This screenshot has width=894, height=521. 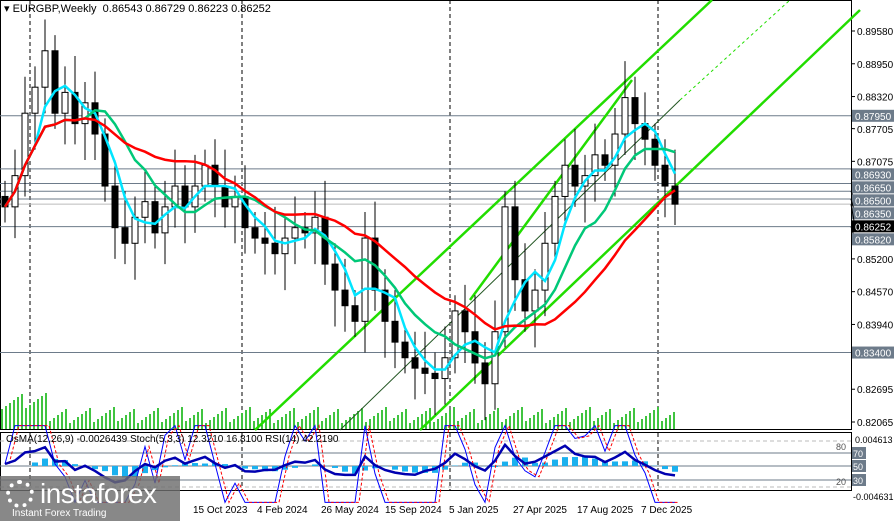 What do you see at coordinates (875, 98) in the screenshot?
I see `y-tick-label: 0.88320` at bounding box center [875, 98].